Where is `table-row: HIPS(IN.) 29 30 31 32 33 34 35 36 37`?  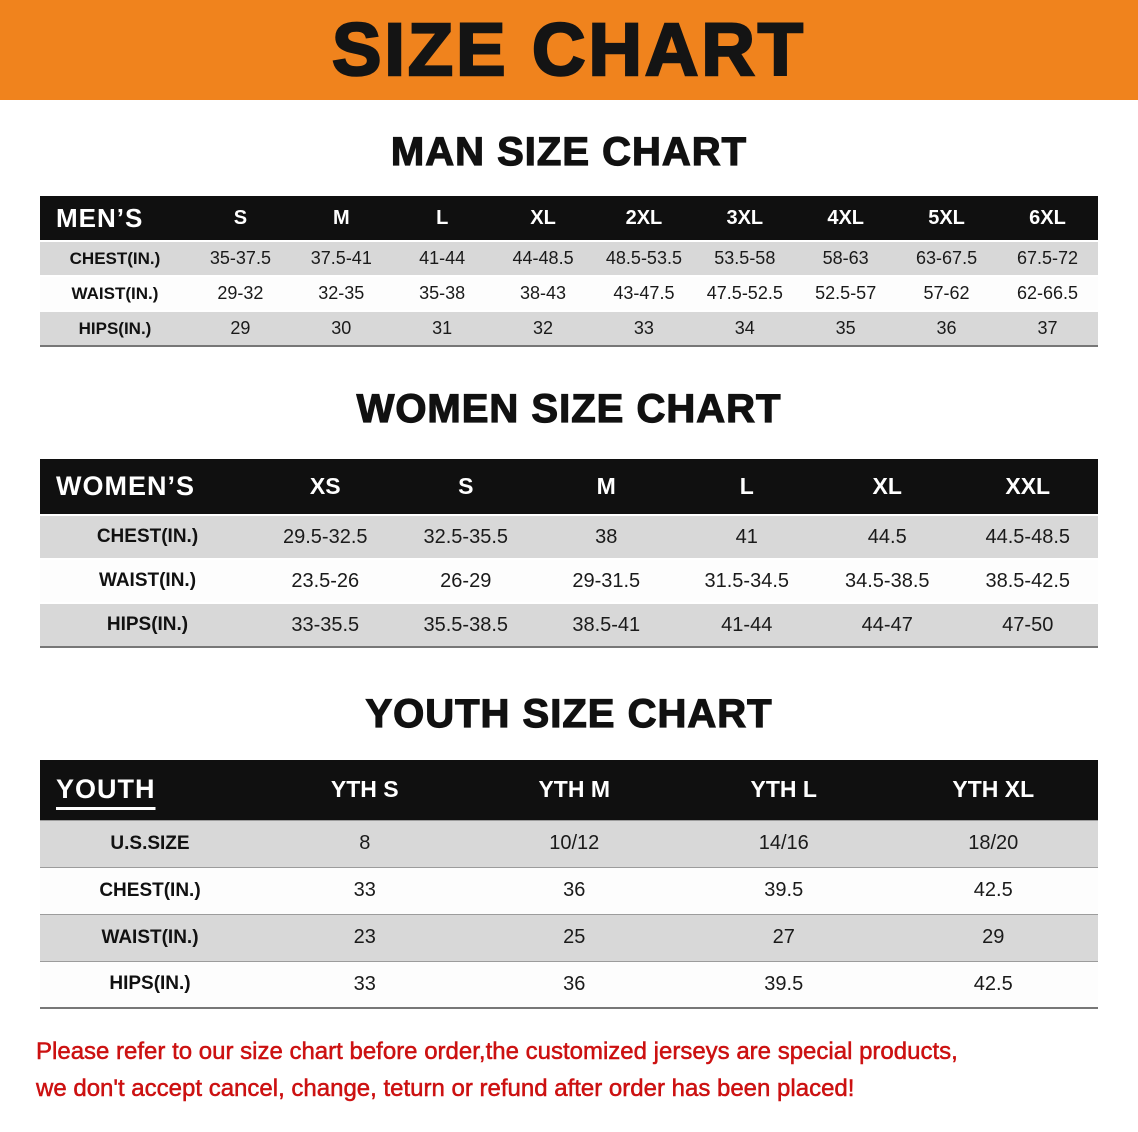 table-row: HIPS(IN.) 29 30 31 32 33 34 35 36 37 is located at coordinates (569, 328).